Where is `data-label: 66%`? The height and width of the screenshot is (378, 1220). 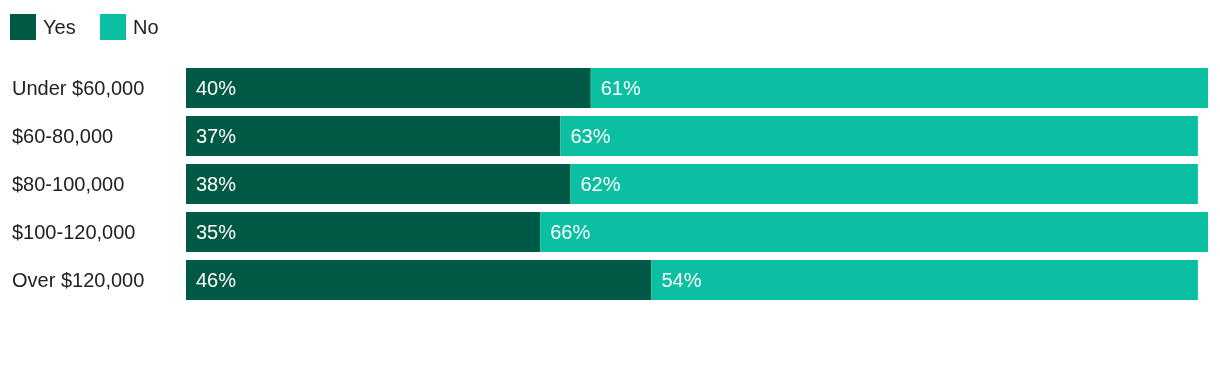
data-label: 66% is located at coordinates (570, 232).